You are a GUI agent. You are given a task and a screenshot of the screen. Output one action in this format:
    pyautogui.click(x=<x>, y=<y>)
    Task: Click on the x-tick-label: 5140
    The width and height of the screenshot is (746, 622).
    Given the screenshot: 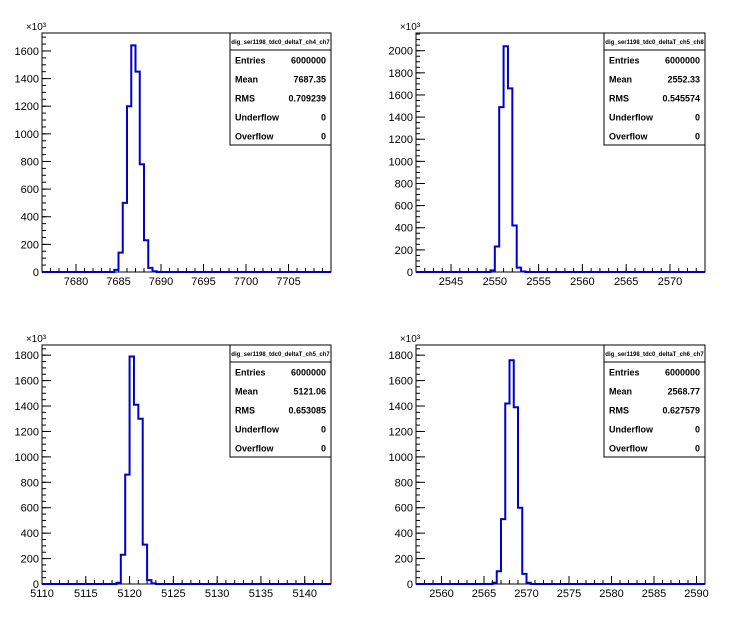 What is the action you would take?
    pyautogui.click(x=304, y=594)
    